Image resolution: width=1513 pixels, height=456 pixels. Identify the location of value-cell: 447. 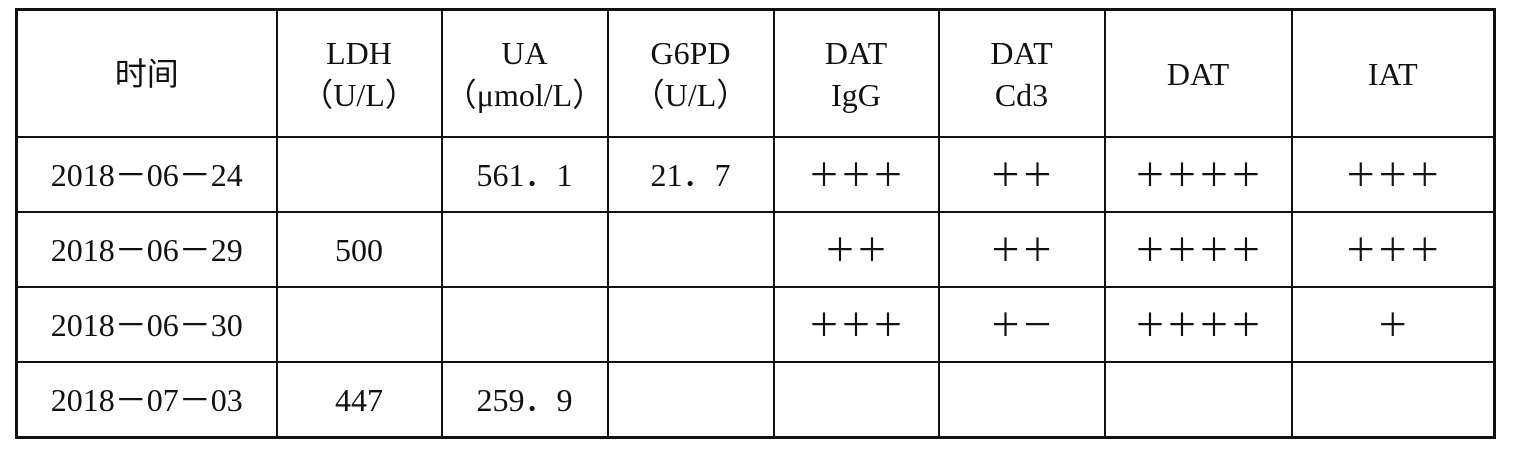
(359, 400).